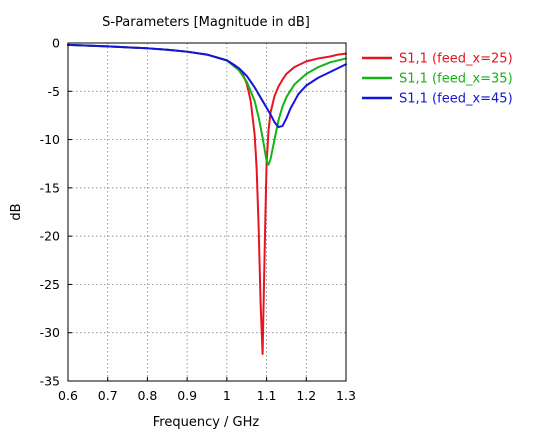 The image size is (549, 435). What do you see at coordinates (206, 22) in the screenshot?
I see `chart-title: S-Parameters [Magnitude in dB]` at bounding box center [206, 22].